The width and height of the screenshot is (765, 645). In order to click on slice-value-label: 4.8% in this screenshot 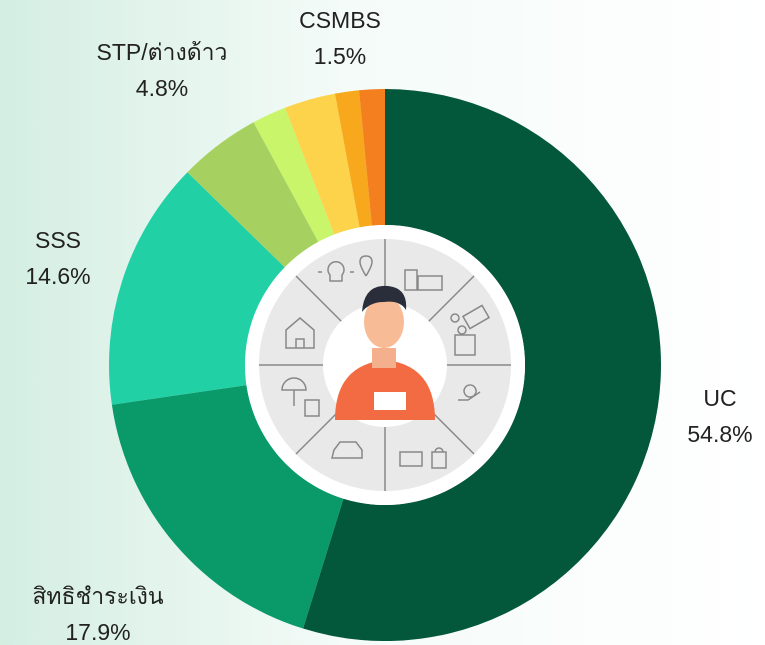, I will do `click(162, 88)`.